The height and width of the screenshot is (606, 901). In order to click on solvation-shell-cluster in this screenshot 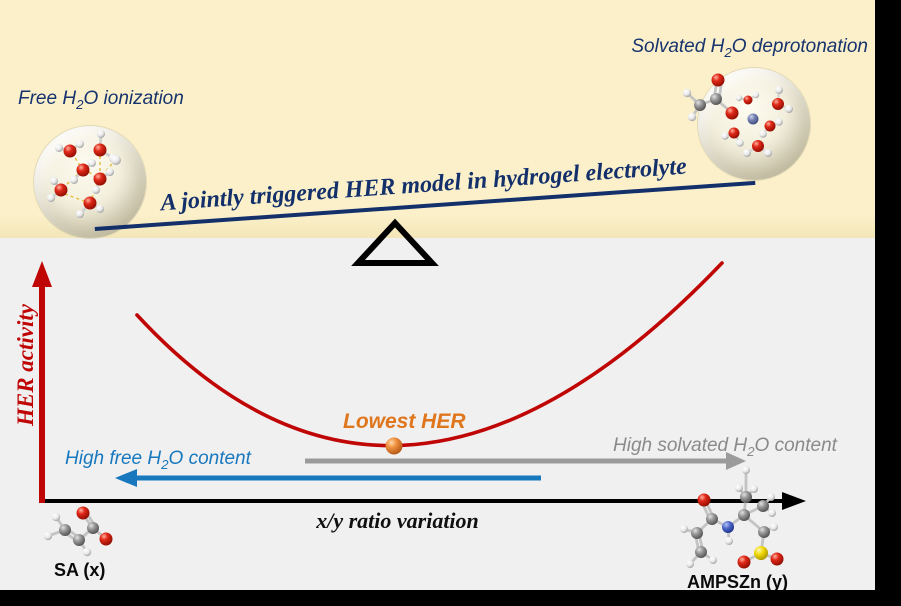, I will do `click(737, 115)`.